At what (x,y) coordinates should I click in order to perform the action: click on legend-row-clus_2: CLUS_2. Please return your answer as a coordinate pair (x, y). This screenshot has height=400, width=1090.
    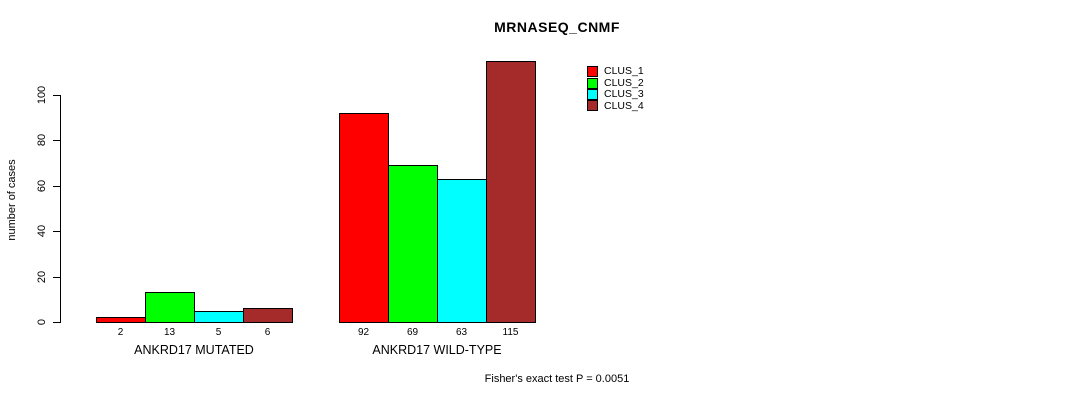
    Looking at the image, I should click on (615, 82).